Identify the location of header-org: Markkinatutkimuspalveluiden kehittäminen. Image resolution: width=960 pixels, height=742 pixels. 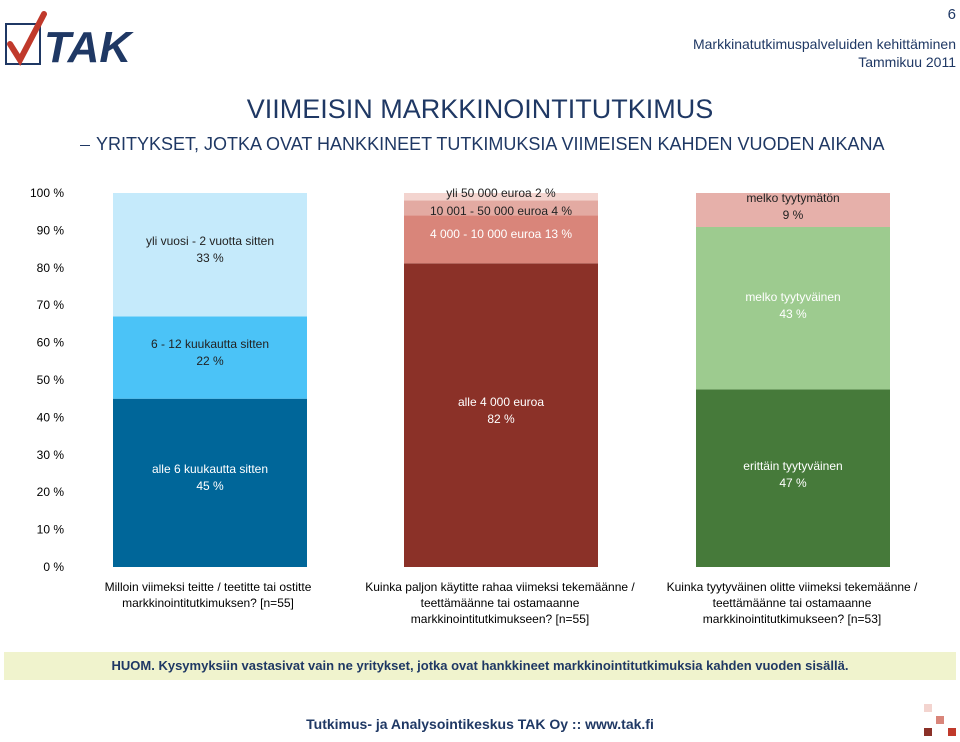
(824, 44).